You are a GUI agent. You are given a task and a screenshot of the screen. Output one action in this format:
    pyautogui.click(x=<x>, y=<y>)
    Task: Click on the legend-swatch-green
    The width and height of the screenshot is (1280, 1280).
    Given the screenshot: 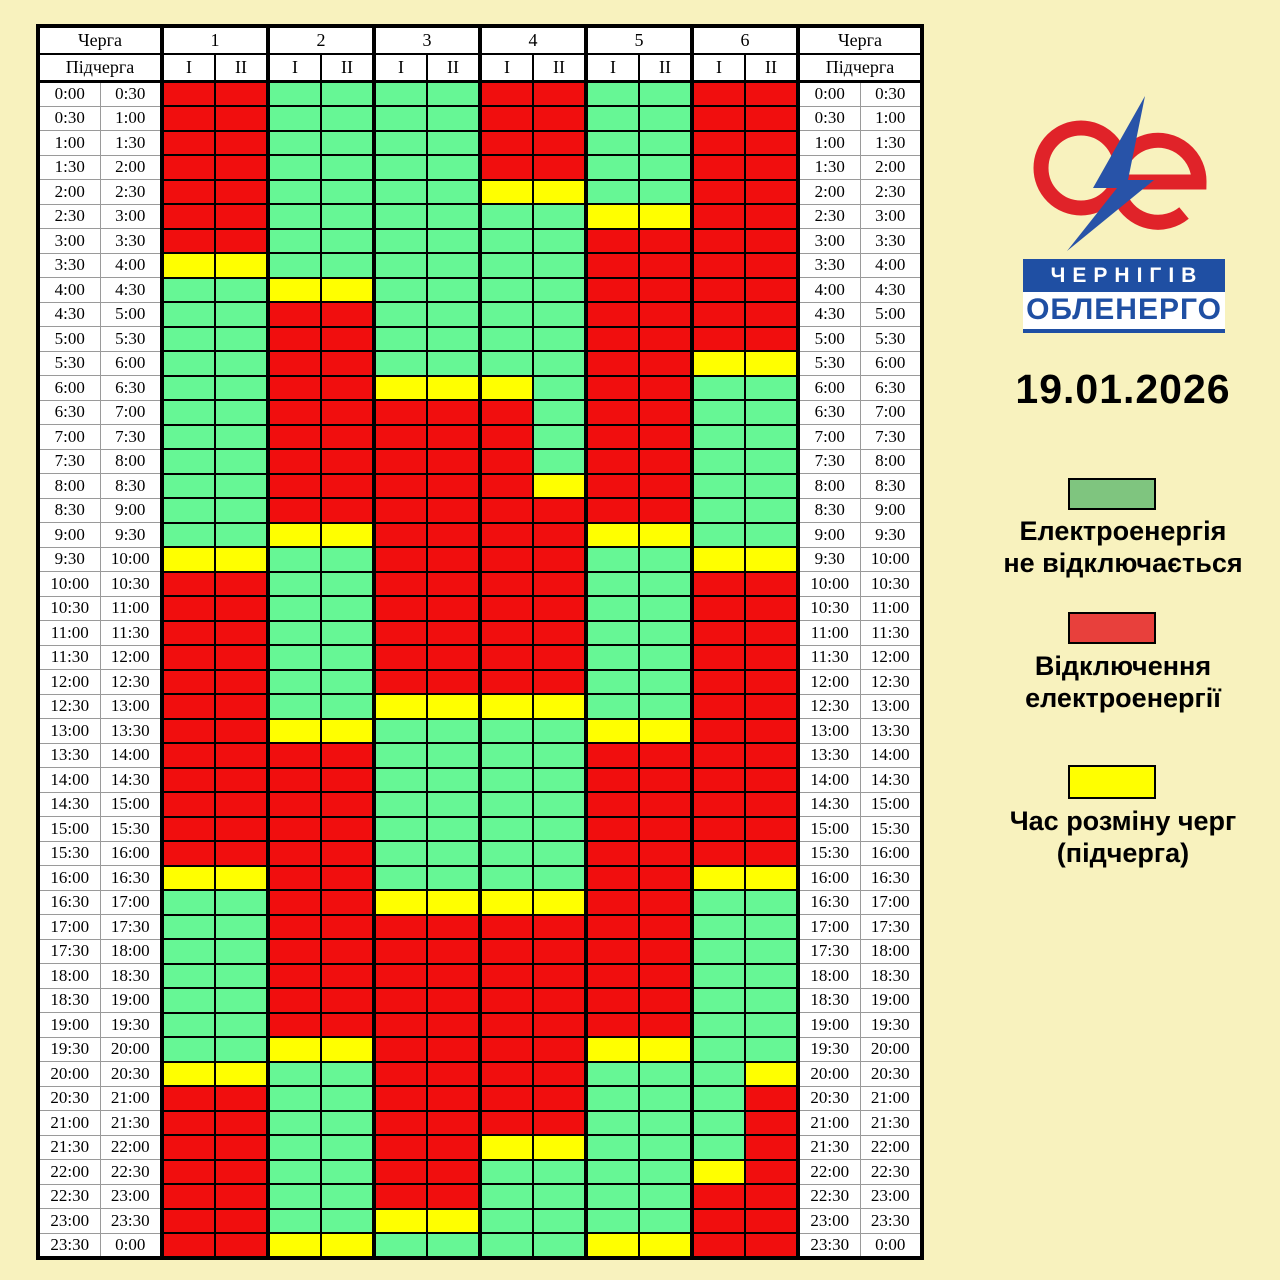 What is the action you would take?
    pyautogui.click(x=1112, y=494)
    